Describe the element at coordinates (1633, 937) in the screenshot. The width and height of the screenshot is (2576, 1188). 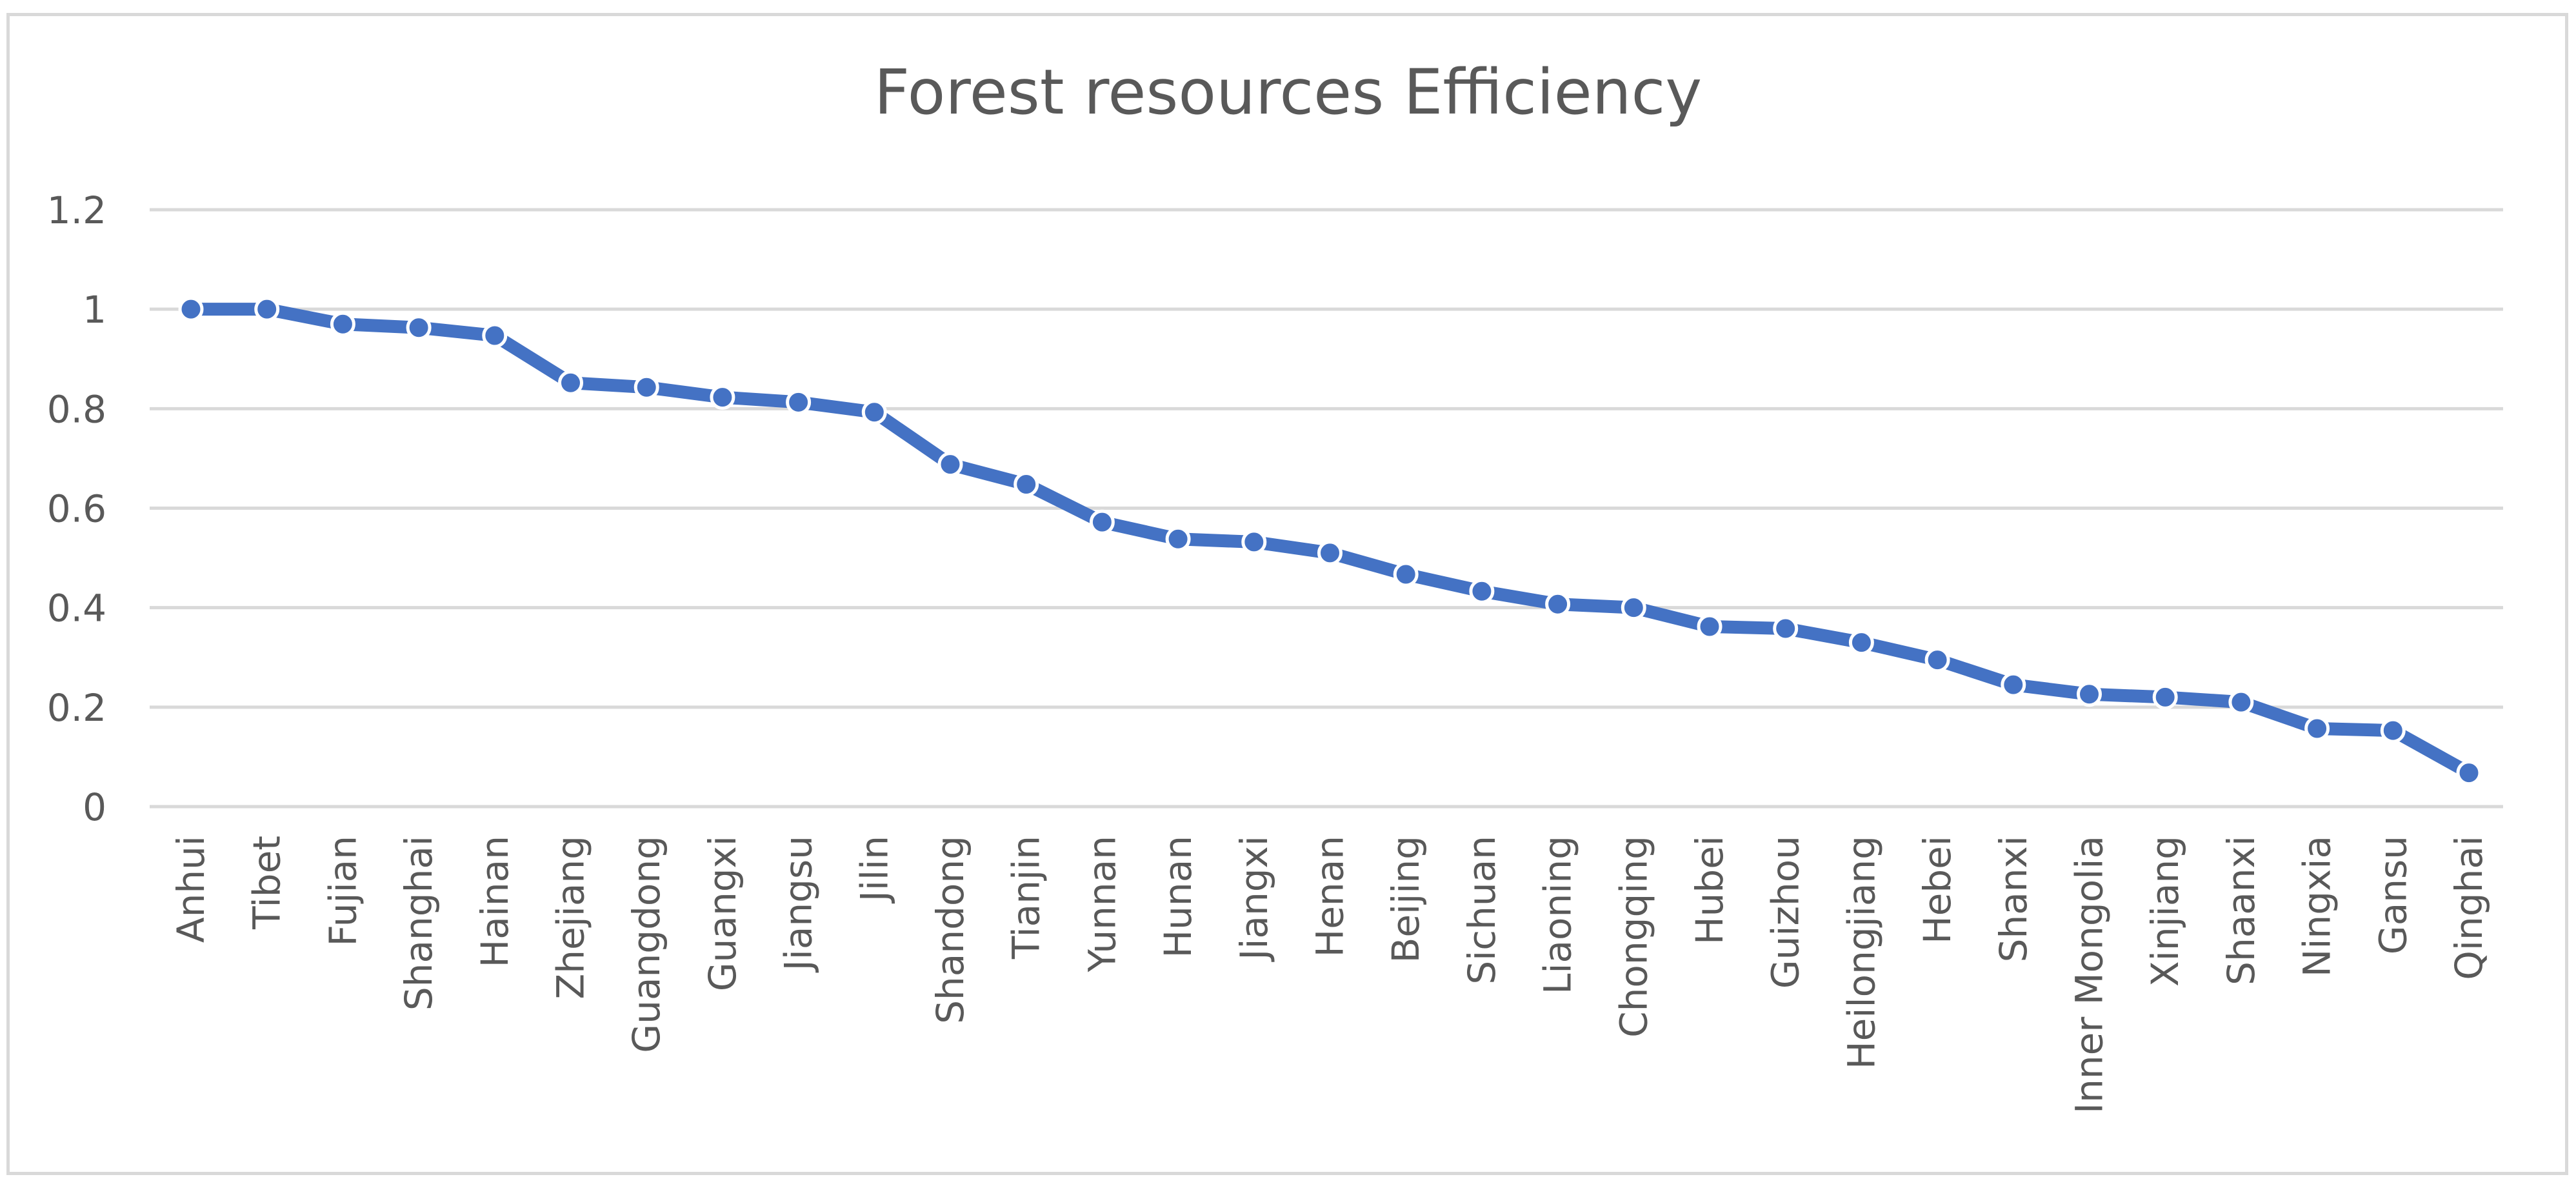
I see `x-tick-label: Chongqing` at that location.